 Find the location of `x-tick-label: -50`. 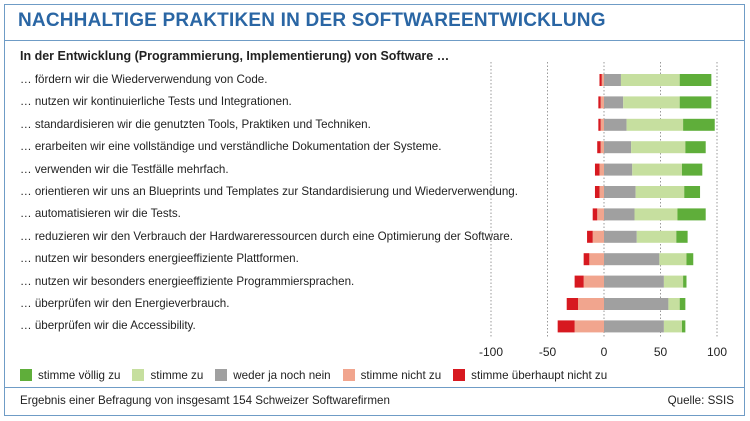

x-tick-label: -50 is located at coordinates (547, 352).